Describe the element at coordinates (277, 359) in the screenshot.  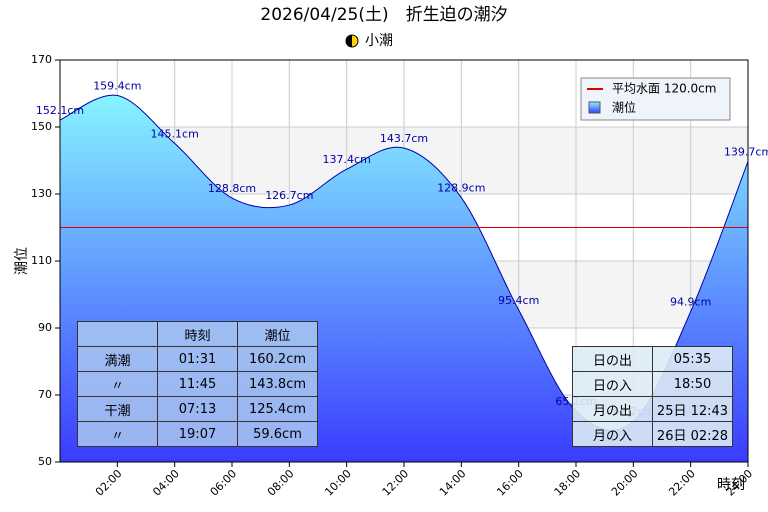
I see `table-cell: 160.2cm` at that location.